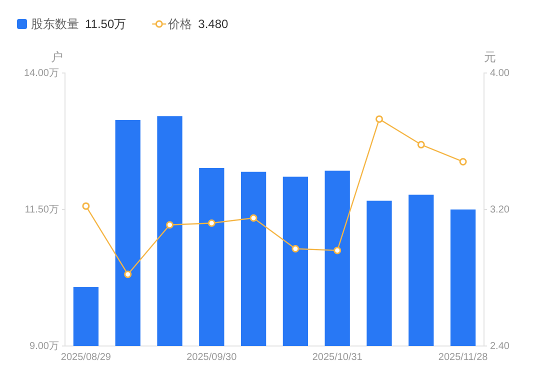 The height and width of the screenshot is (381, 550). What do you see at coordinates (86, 357) in the screenshot?
I see `x-tick-label: 2025/08/29` at bounding box center [86, 357].